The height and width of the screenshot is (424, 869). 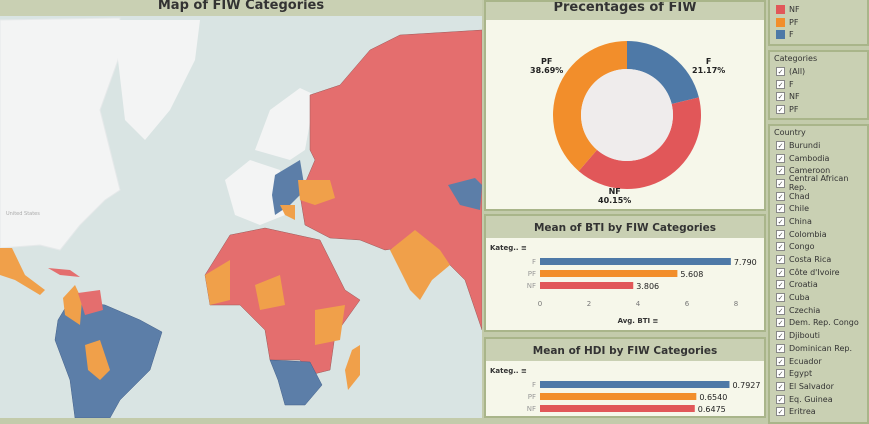 I want to click on filter-checkbox-item: ✓ China, so click(x=818, y=221).